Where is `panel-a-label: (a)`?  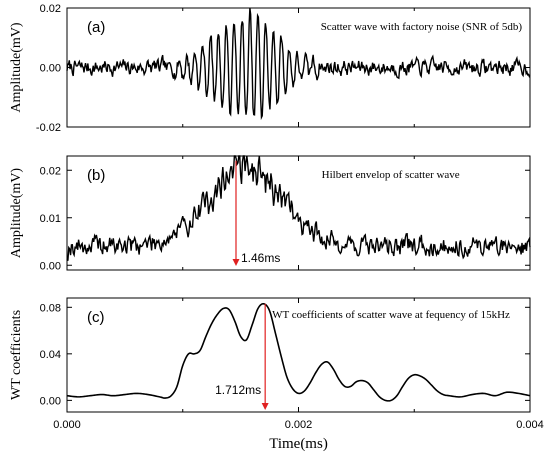
panel-a-label: (a) is located at coordinates (96, 27).